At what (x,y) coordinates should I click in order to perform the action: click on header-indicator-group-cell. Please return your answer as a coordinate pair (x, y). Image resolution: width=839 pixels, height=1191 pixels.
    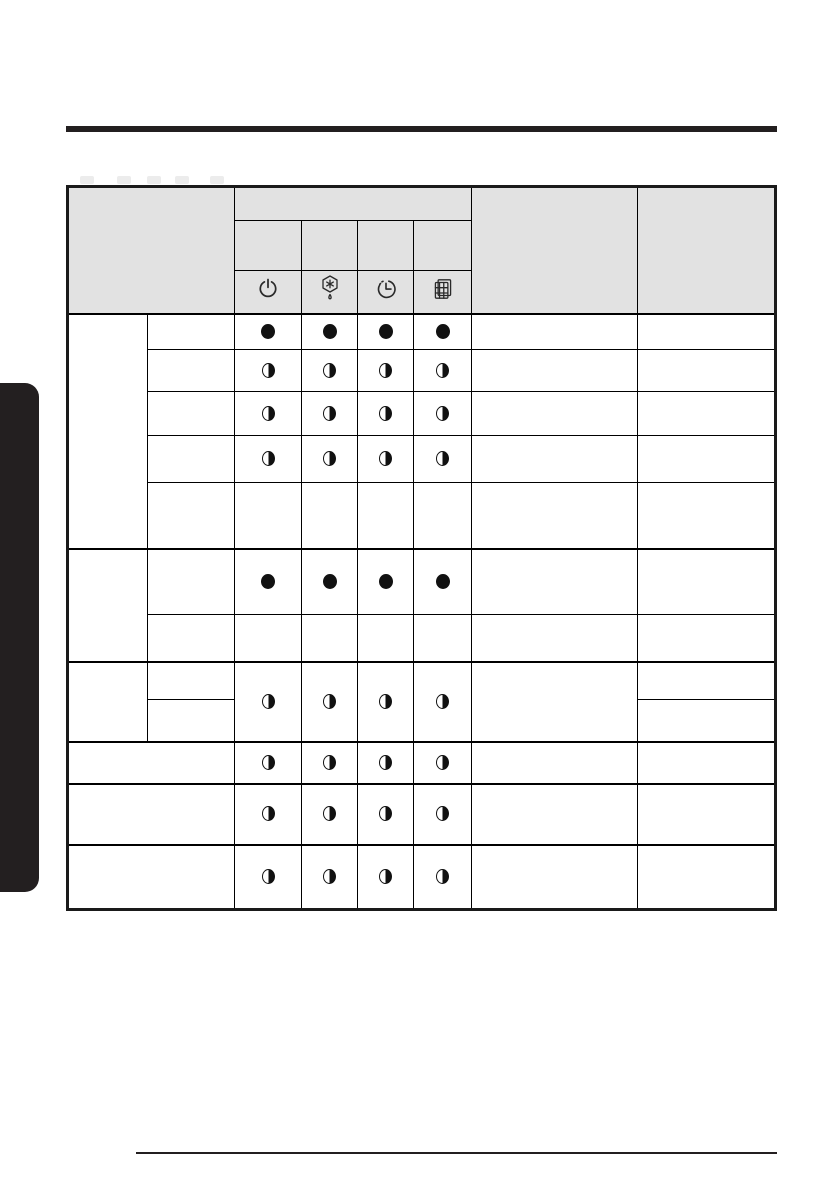
    Looking at the image, I should click on (353, 203).